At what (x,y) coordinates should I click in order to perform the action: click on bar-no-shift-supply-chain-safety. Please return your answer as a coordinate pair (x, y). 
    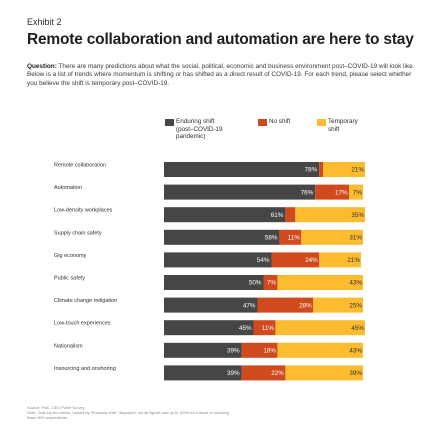
    Looking at the image, I should click on (290, 237).